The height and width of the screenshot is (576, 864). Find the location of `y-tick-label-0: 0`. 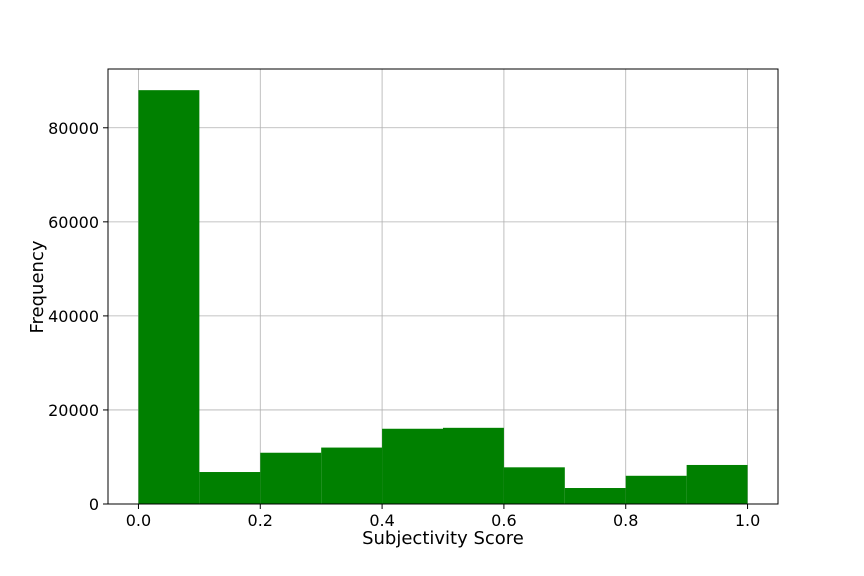

y-tick-label-0: 0 is located at coordinates (94, 504).